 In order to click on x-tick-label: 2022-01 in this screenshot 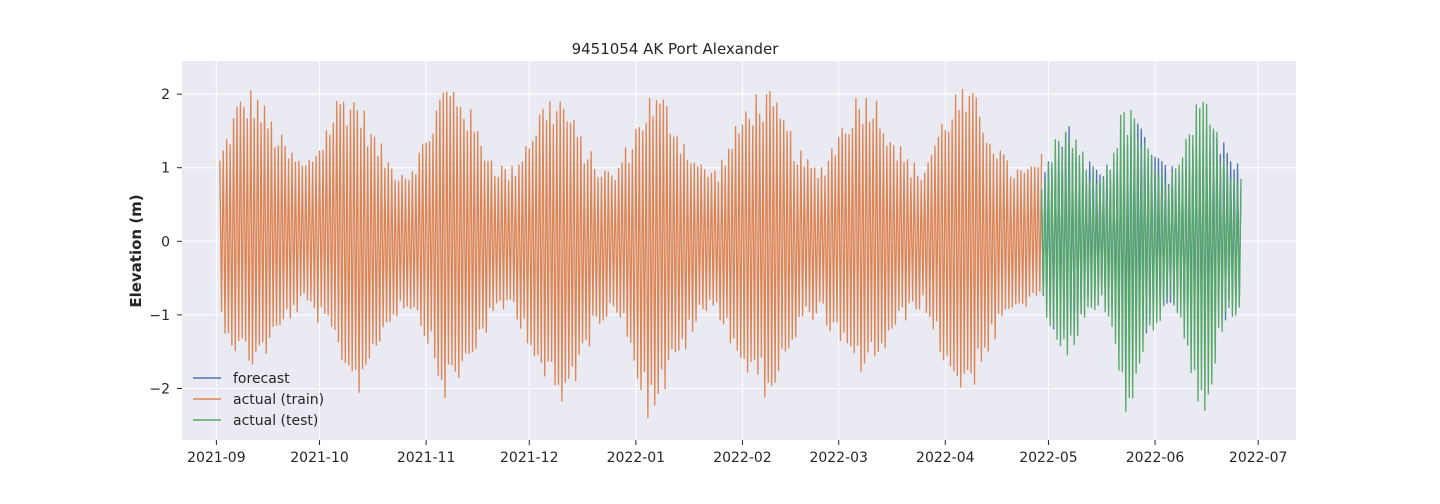, I will do `click(636, 458)`.